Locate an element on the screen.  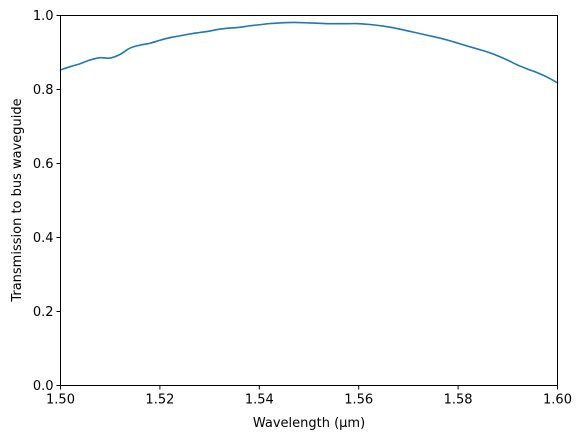
y-tick-label: 0.6 is located at coordinates (43, 164).